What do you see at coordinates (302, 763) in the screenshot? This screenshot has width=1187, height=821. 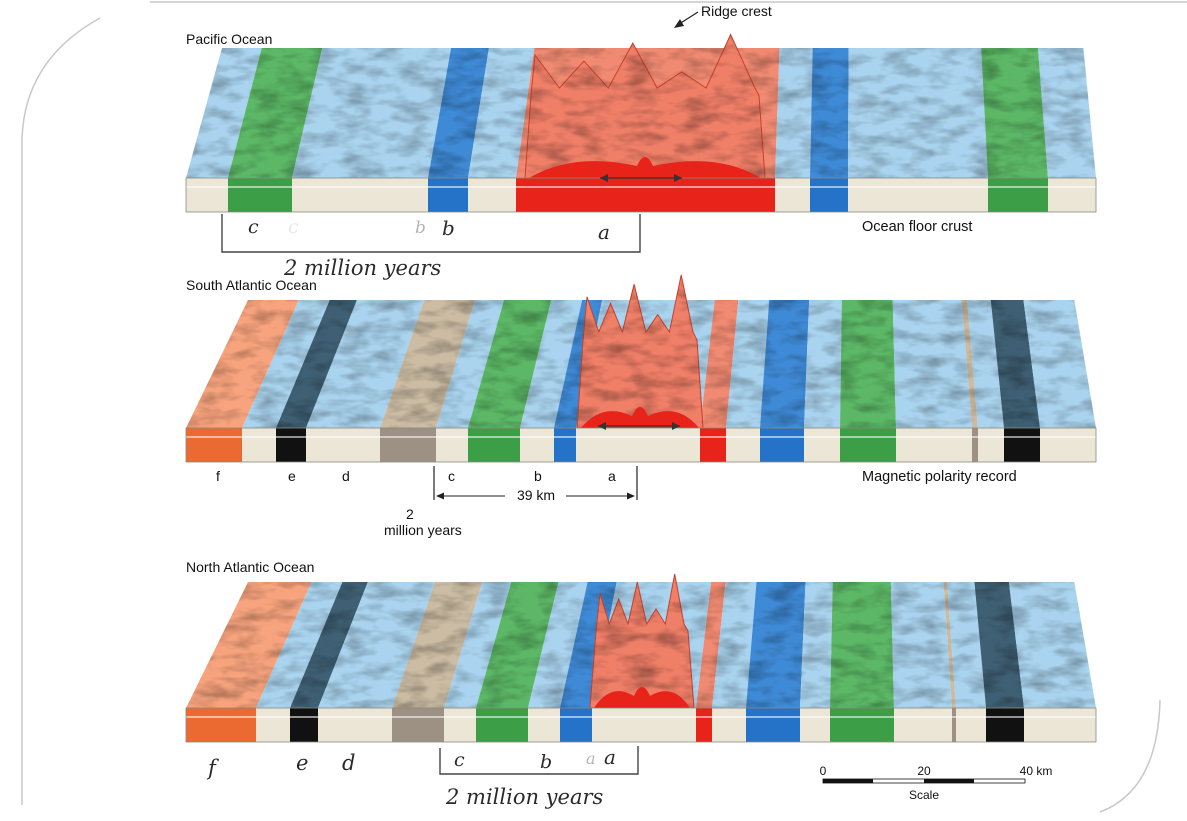 I see `north-atlantic-hand-letter-e: e` at bounding box center [302, 763].